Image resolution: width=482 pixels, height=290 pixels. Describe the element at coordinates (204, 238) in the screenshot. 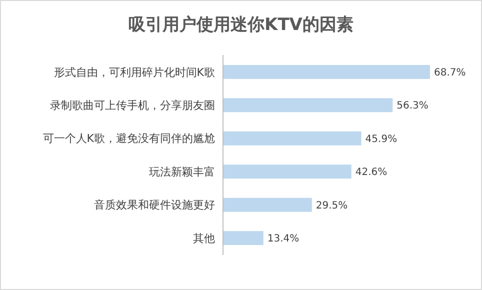

I see `y-tick-label: 其他` at that location.